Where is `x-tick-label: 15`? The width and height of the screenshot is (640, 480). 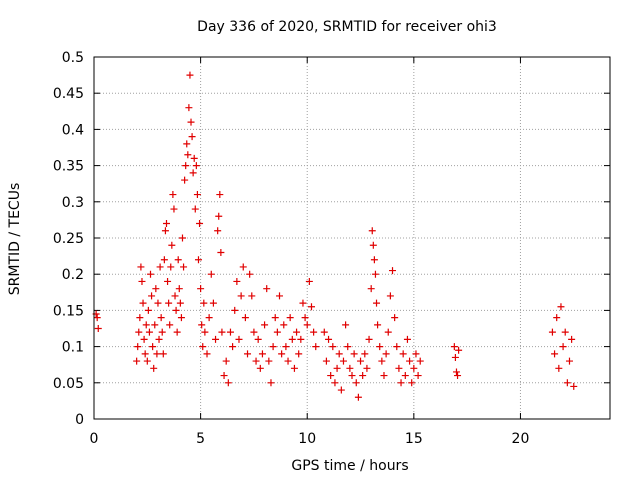 x-tick-label: 15 is located at coordinates (414, 439).